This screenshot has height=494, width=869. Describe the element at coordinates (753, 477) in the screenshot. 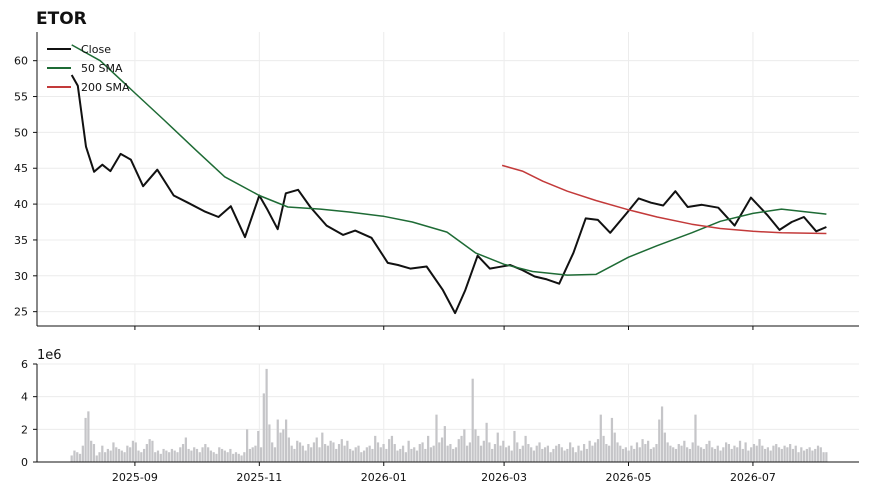

I see `x-tick-label: 2026-07` at that location.